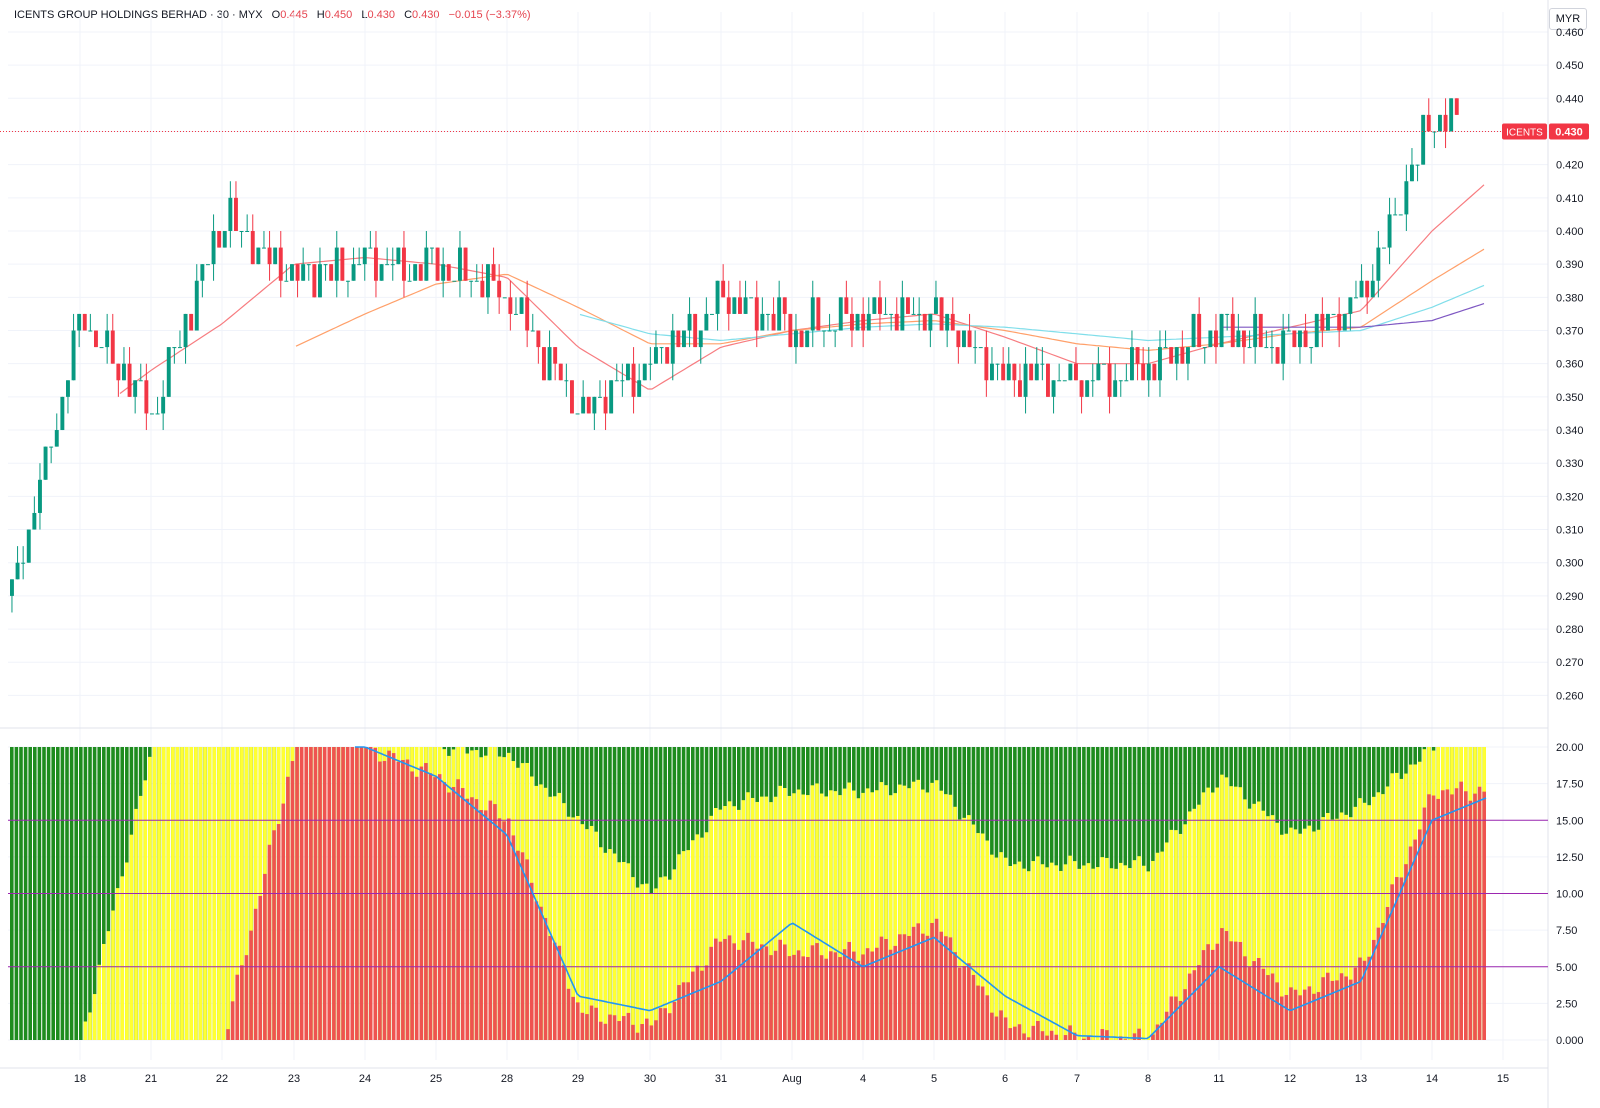 This screenshot has height=1108, width=1600. Describe the element at coordinates (436, 1079) in the screenshot. I see `time-tick-label: 25` at that location.